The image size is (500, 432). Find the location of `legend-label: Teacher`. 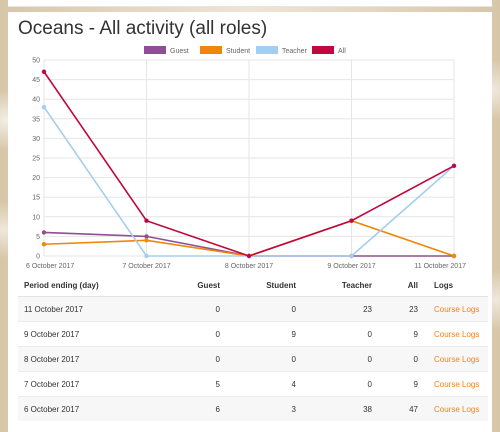

legend-label: Teacher is located at coordinates (295, 51).